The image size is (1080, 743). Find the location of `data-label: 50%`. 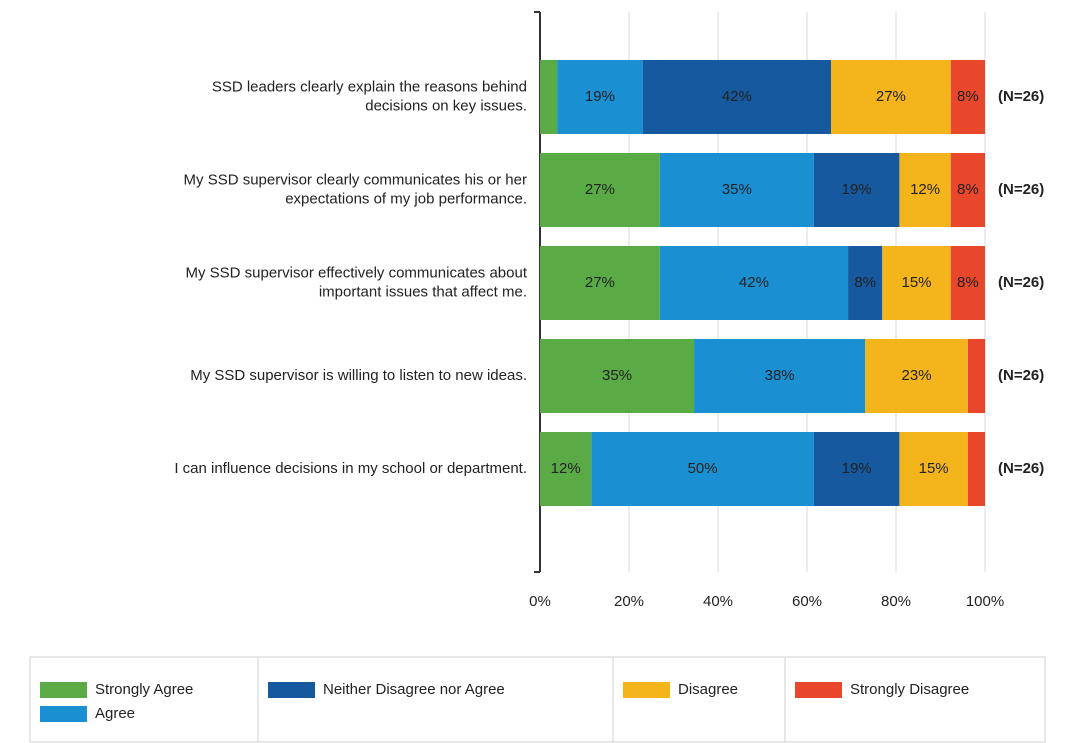

data-label: 50% is located at coordinates (703, 468).